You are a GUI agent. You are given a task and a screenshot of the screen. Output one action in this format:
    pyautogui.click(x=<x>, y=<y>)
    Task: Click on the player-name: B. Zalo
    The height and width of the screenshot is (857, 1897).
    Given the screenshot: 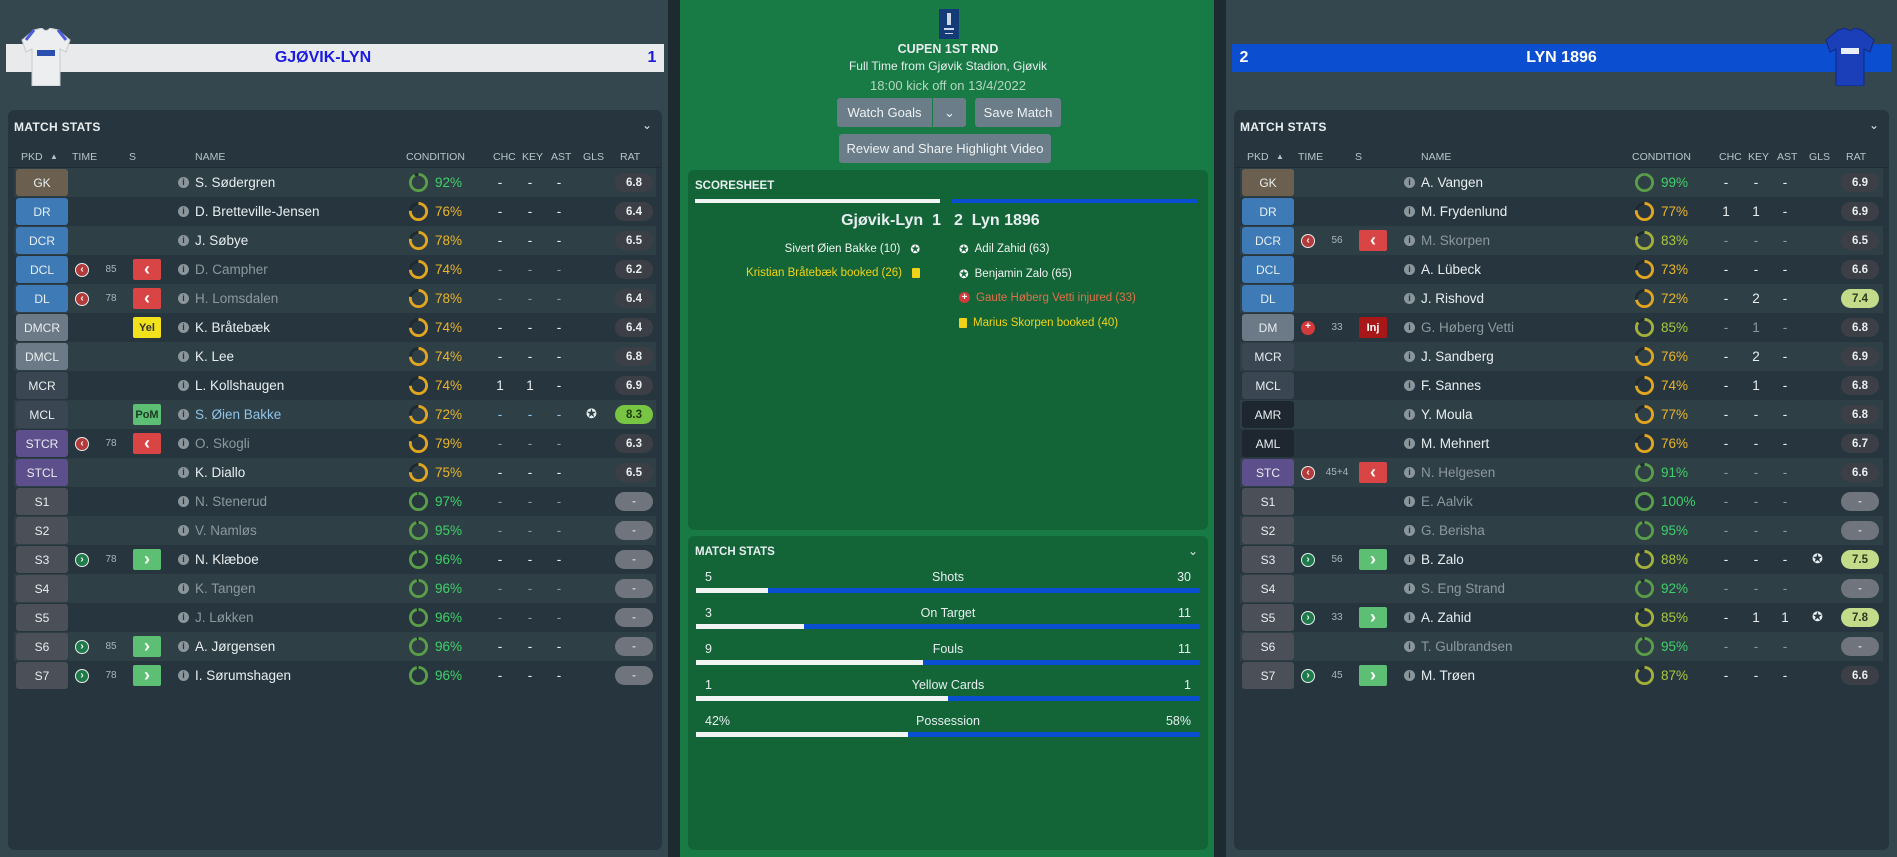 What is the action you would take?
    pyautogui.click(x=1442, y=559)
    